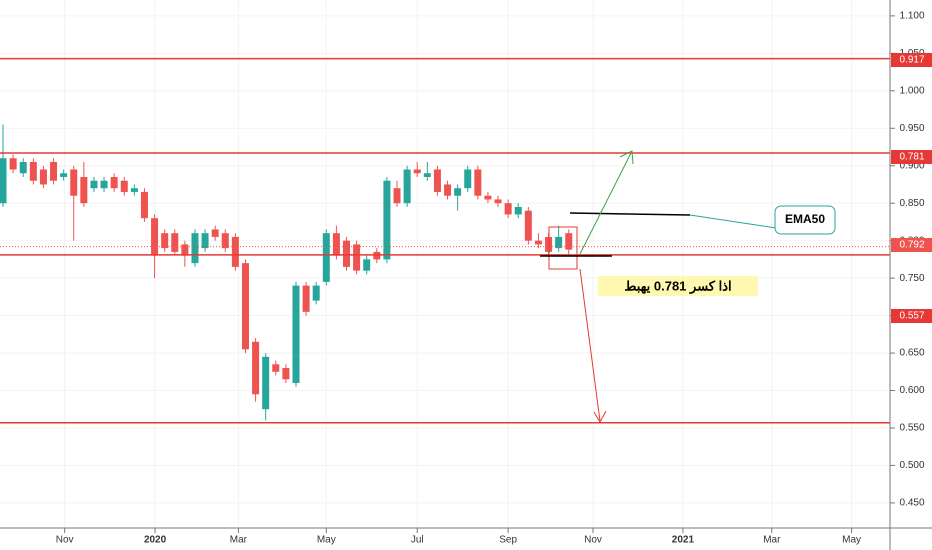 The height and width of the screenshot is (550, 932). I want to click on highlight-box, so click(563, 248).